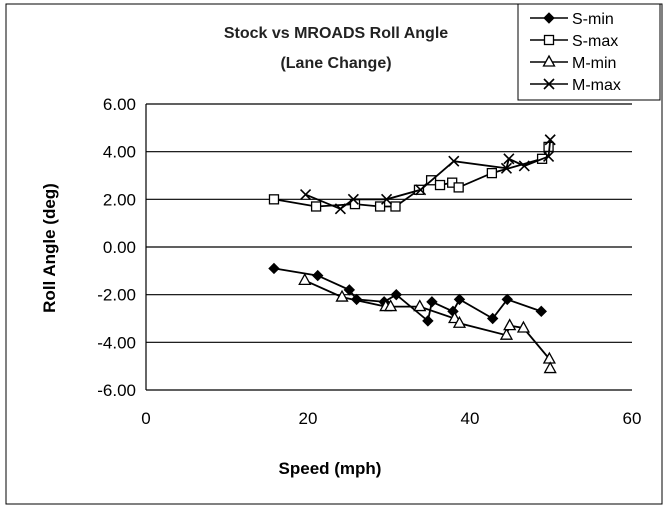 The image size is (670, 508). Describe the element at coordinates (119, 199) in the screenshot. I see `y-tick-label: 2.00` at that location.